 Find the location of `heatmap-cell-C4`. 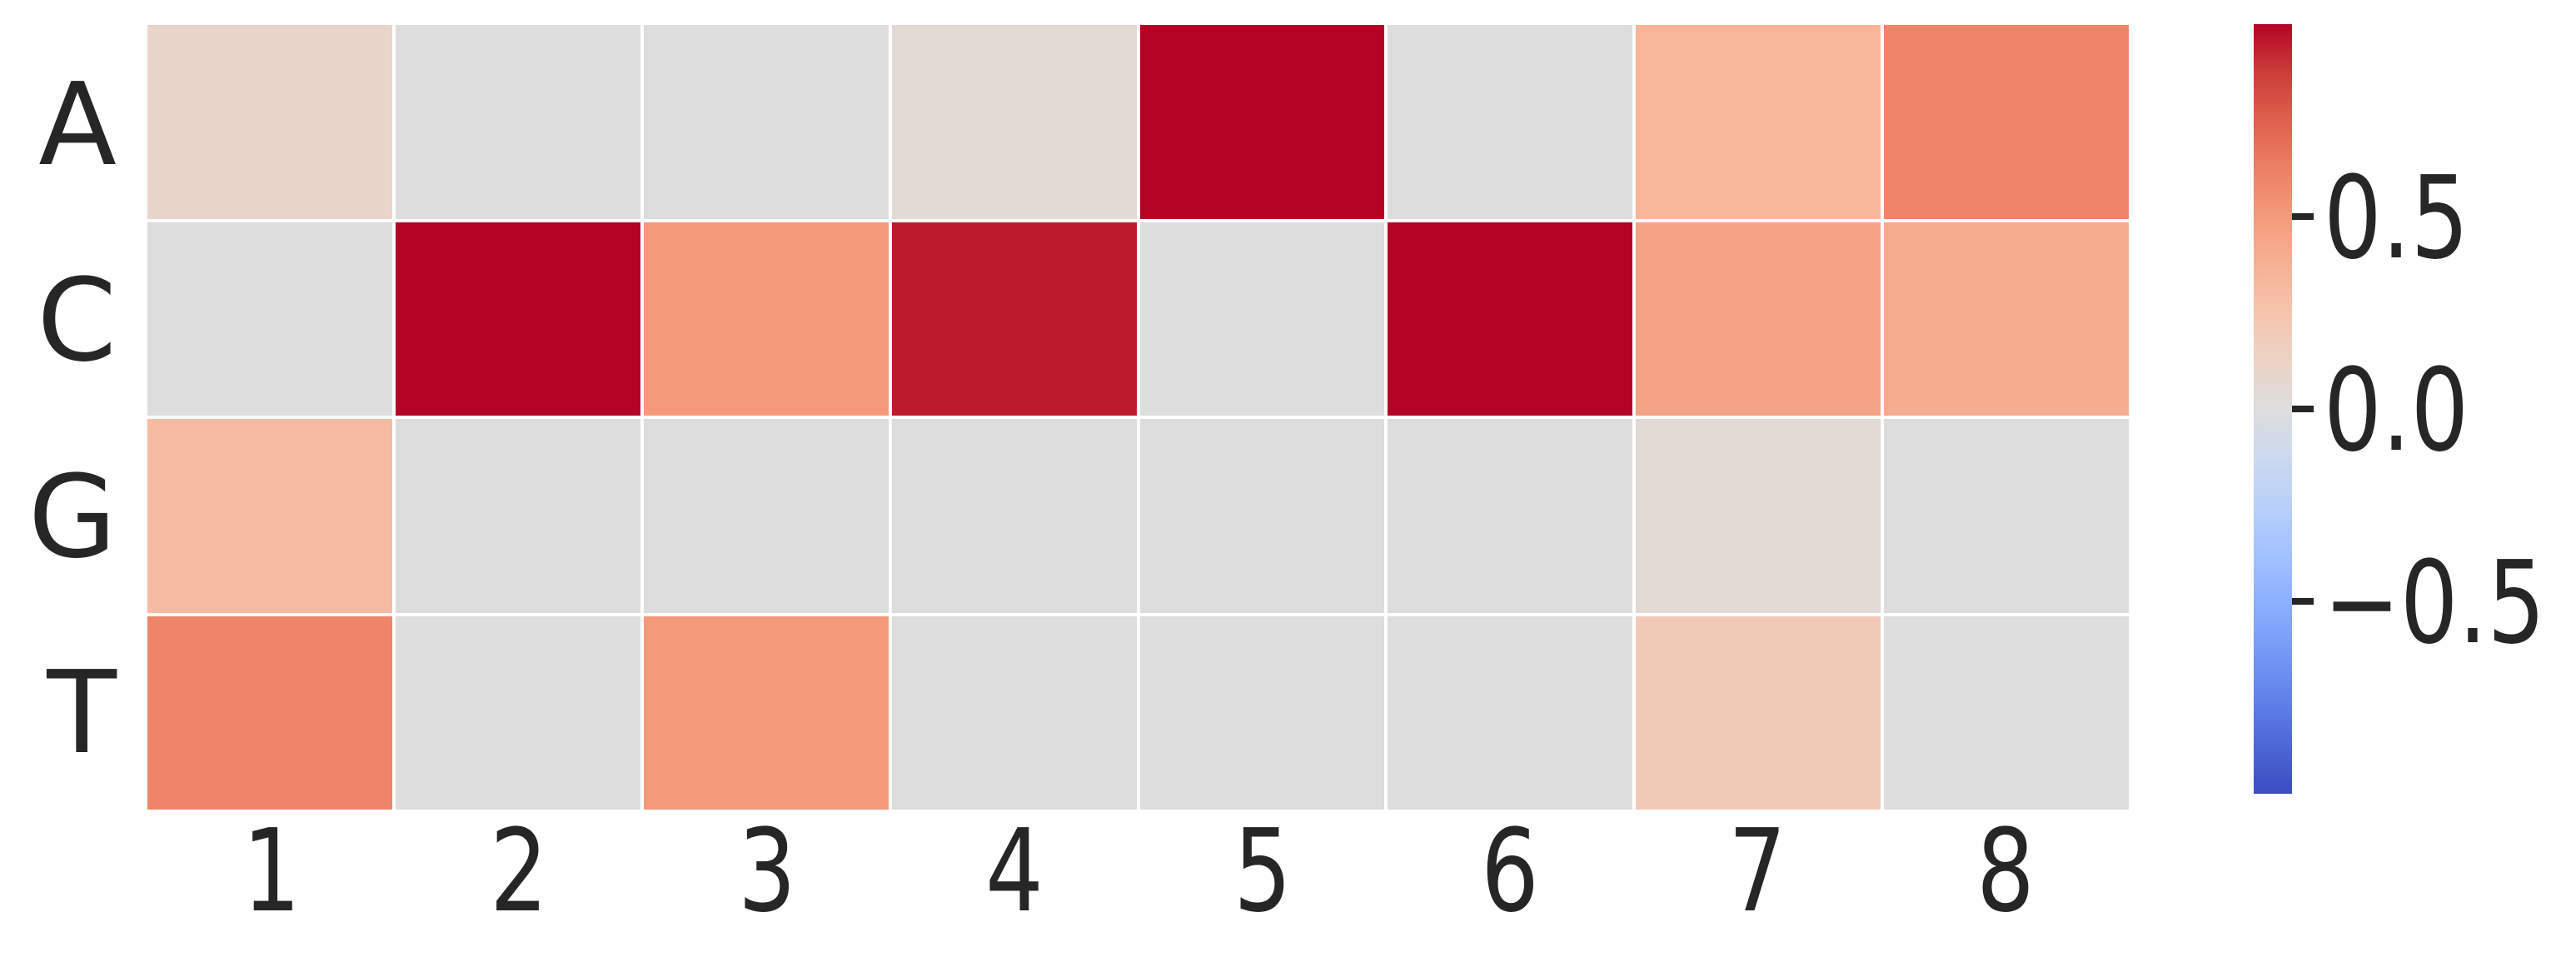

heatmap-cell-C4 is located at coordinates (1014, 319).